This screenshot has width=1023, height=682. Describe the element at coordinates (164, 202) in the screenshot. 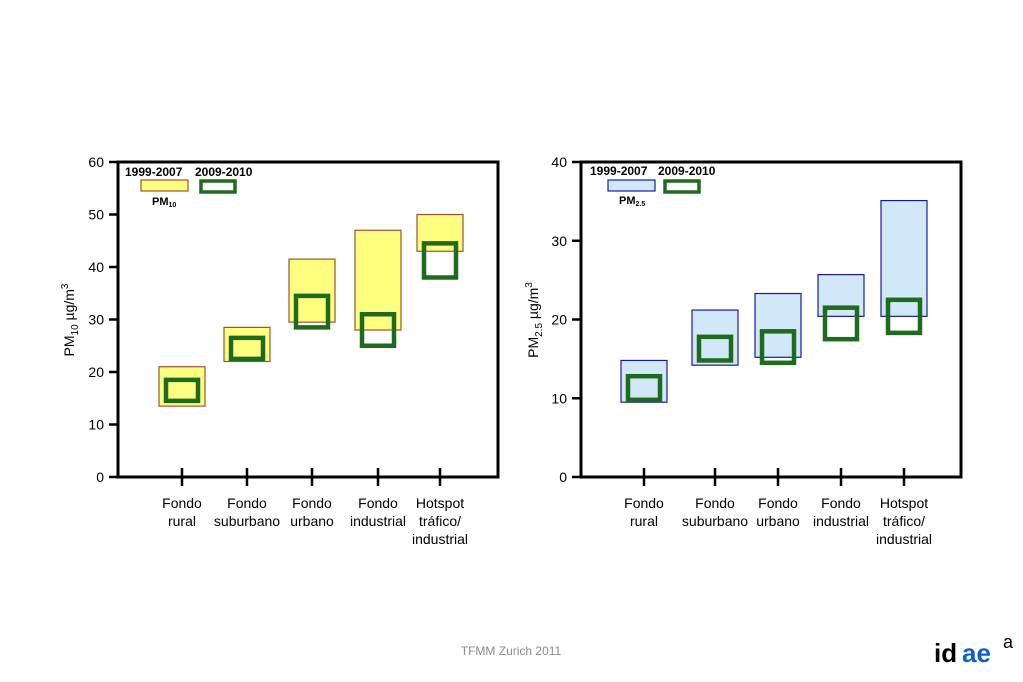

I see `legend-pollutant: PM10` at that location.